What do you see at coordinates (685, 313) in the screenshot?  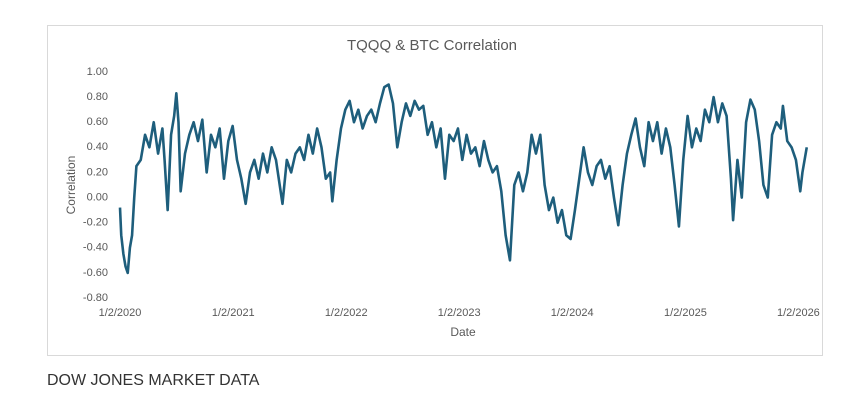 I see `x-tick-label: 1/2/2025` at bounding box center [685, 313].